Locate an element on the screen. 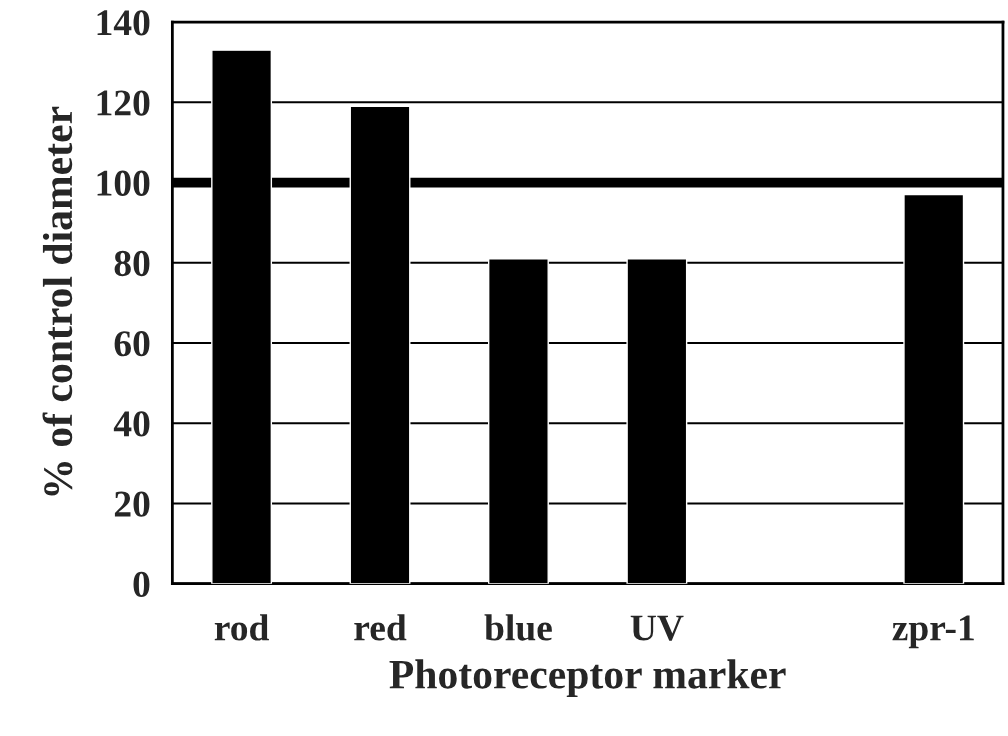 This screenshot has width=1008, height=736. y-tick-label: 120 is located at coordinates (123, 103).